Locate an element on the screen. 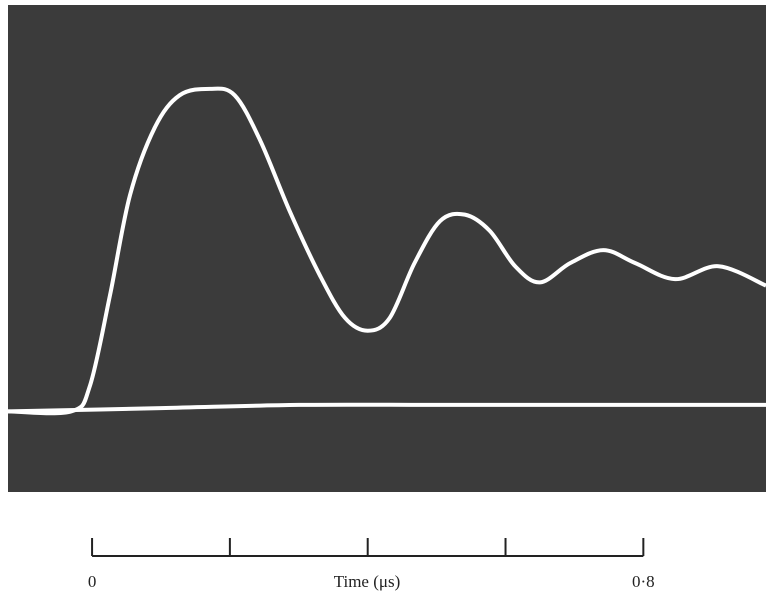 The width and height of the screenshot is (766, 602). x-tick-label: 0 is located at coordinates (92, 581).